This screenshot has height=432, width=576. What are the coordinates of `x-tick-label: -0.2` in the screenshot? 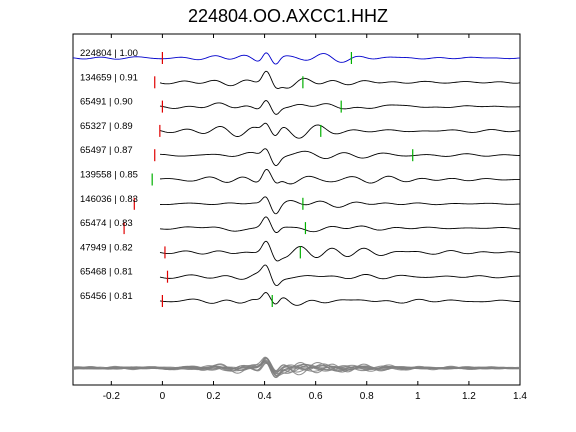 It's located at (112, 396).